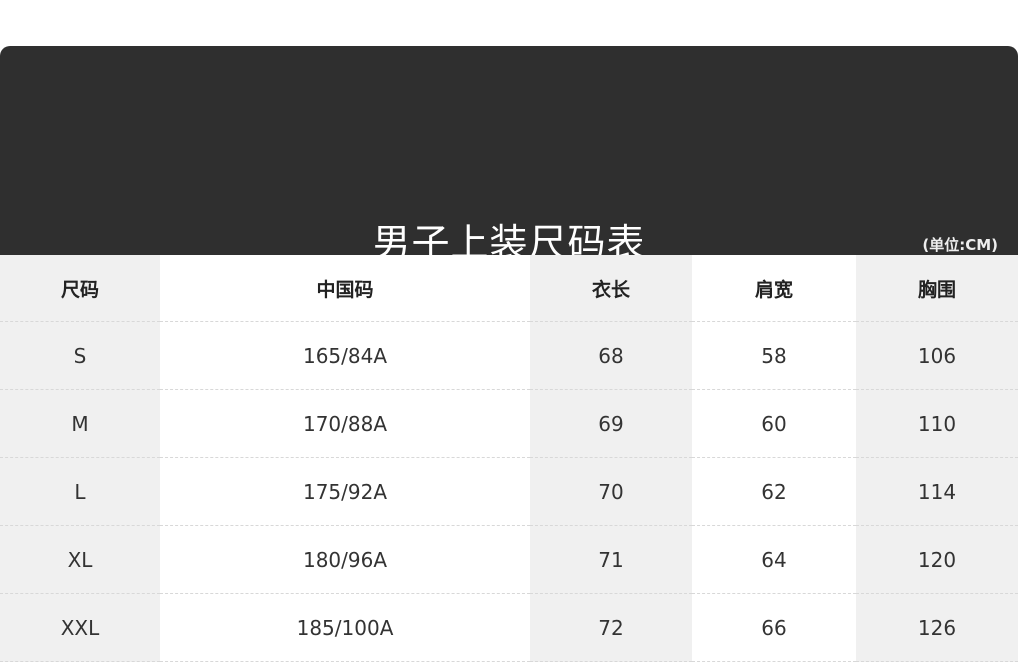  I want to click on header-size: 尺码, so click(80, 288).